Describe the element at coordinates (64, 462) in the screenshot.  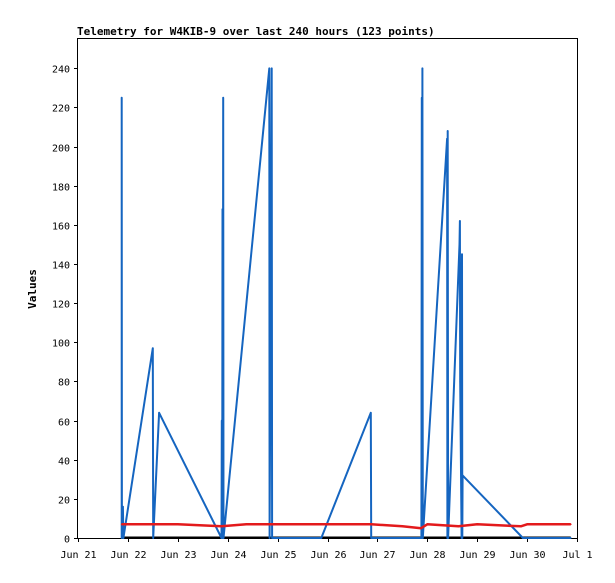
I see `y-tick-label: 40` at that location.